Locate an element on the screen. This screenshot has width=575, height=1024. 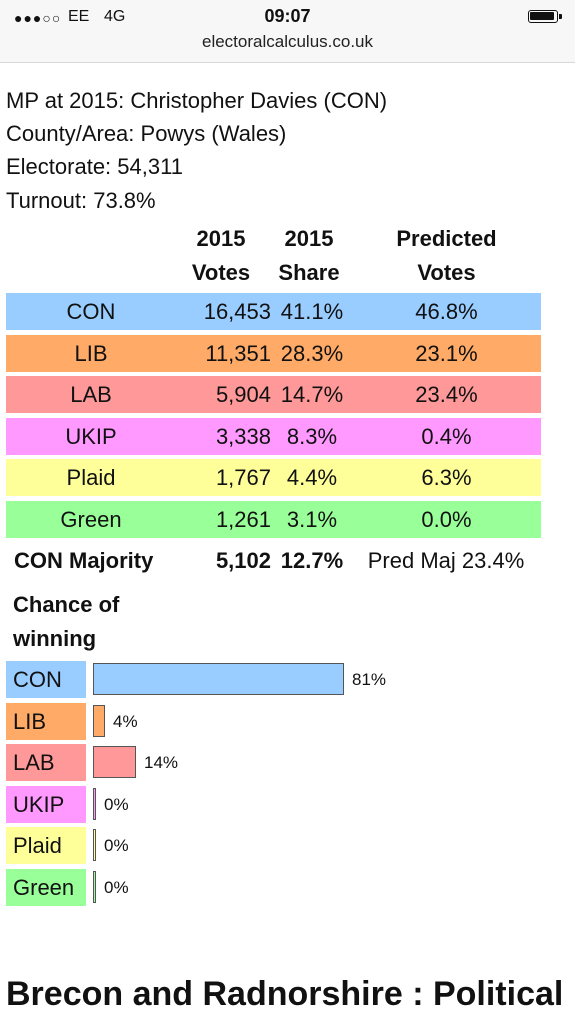
majority-share: 12.7% is located at coordinates (312, 560).